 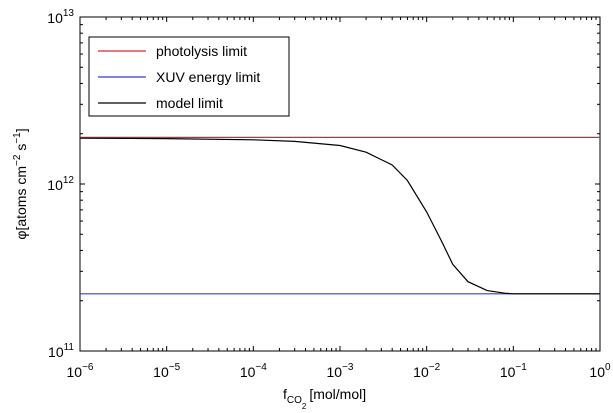 What do you see at coordinates (208, 77) in the screenshot?
I see `legend-label-xuv: XUV energy limit` at bounding box center [208, 77].